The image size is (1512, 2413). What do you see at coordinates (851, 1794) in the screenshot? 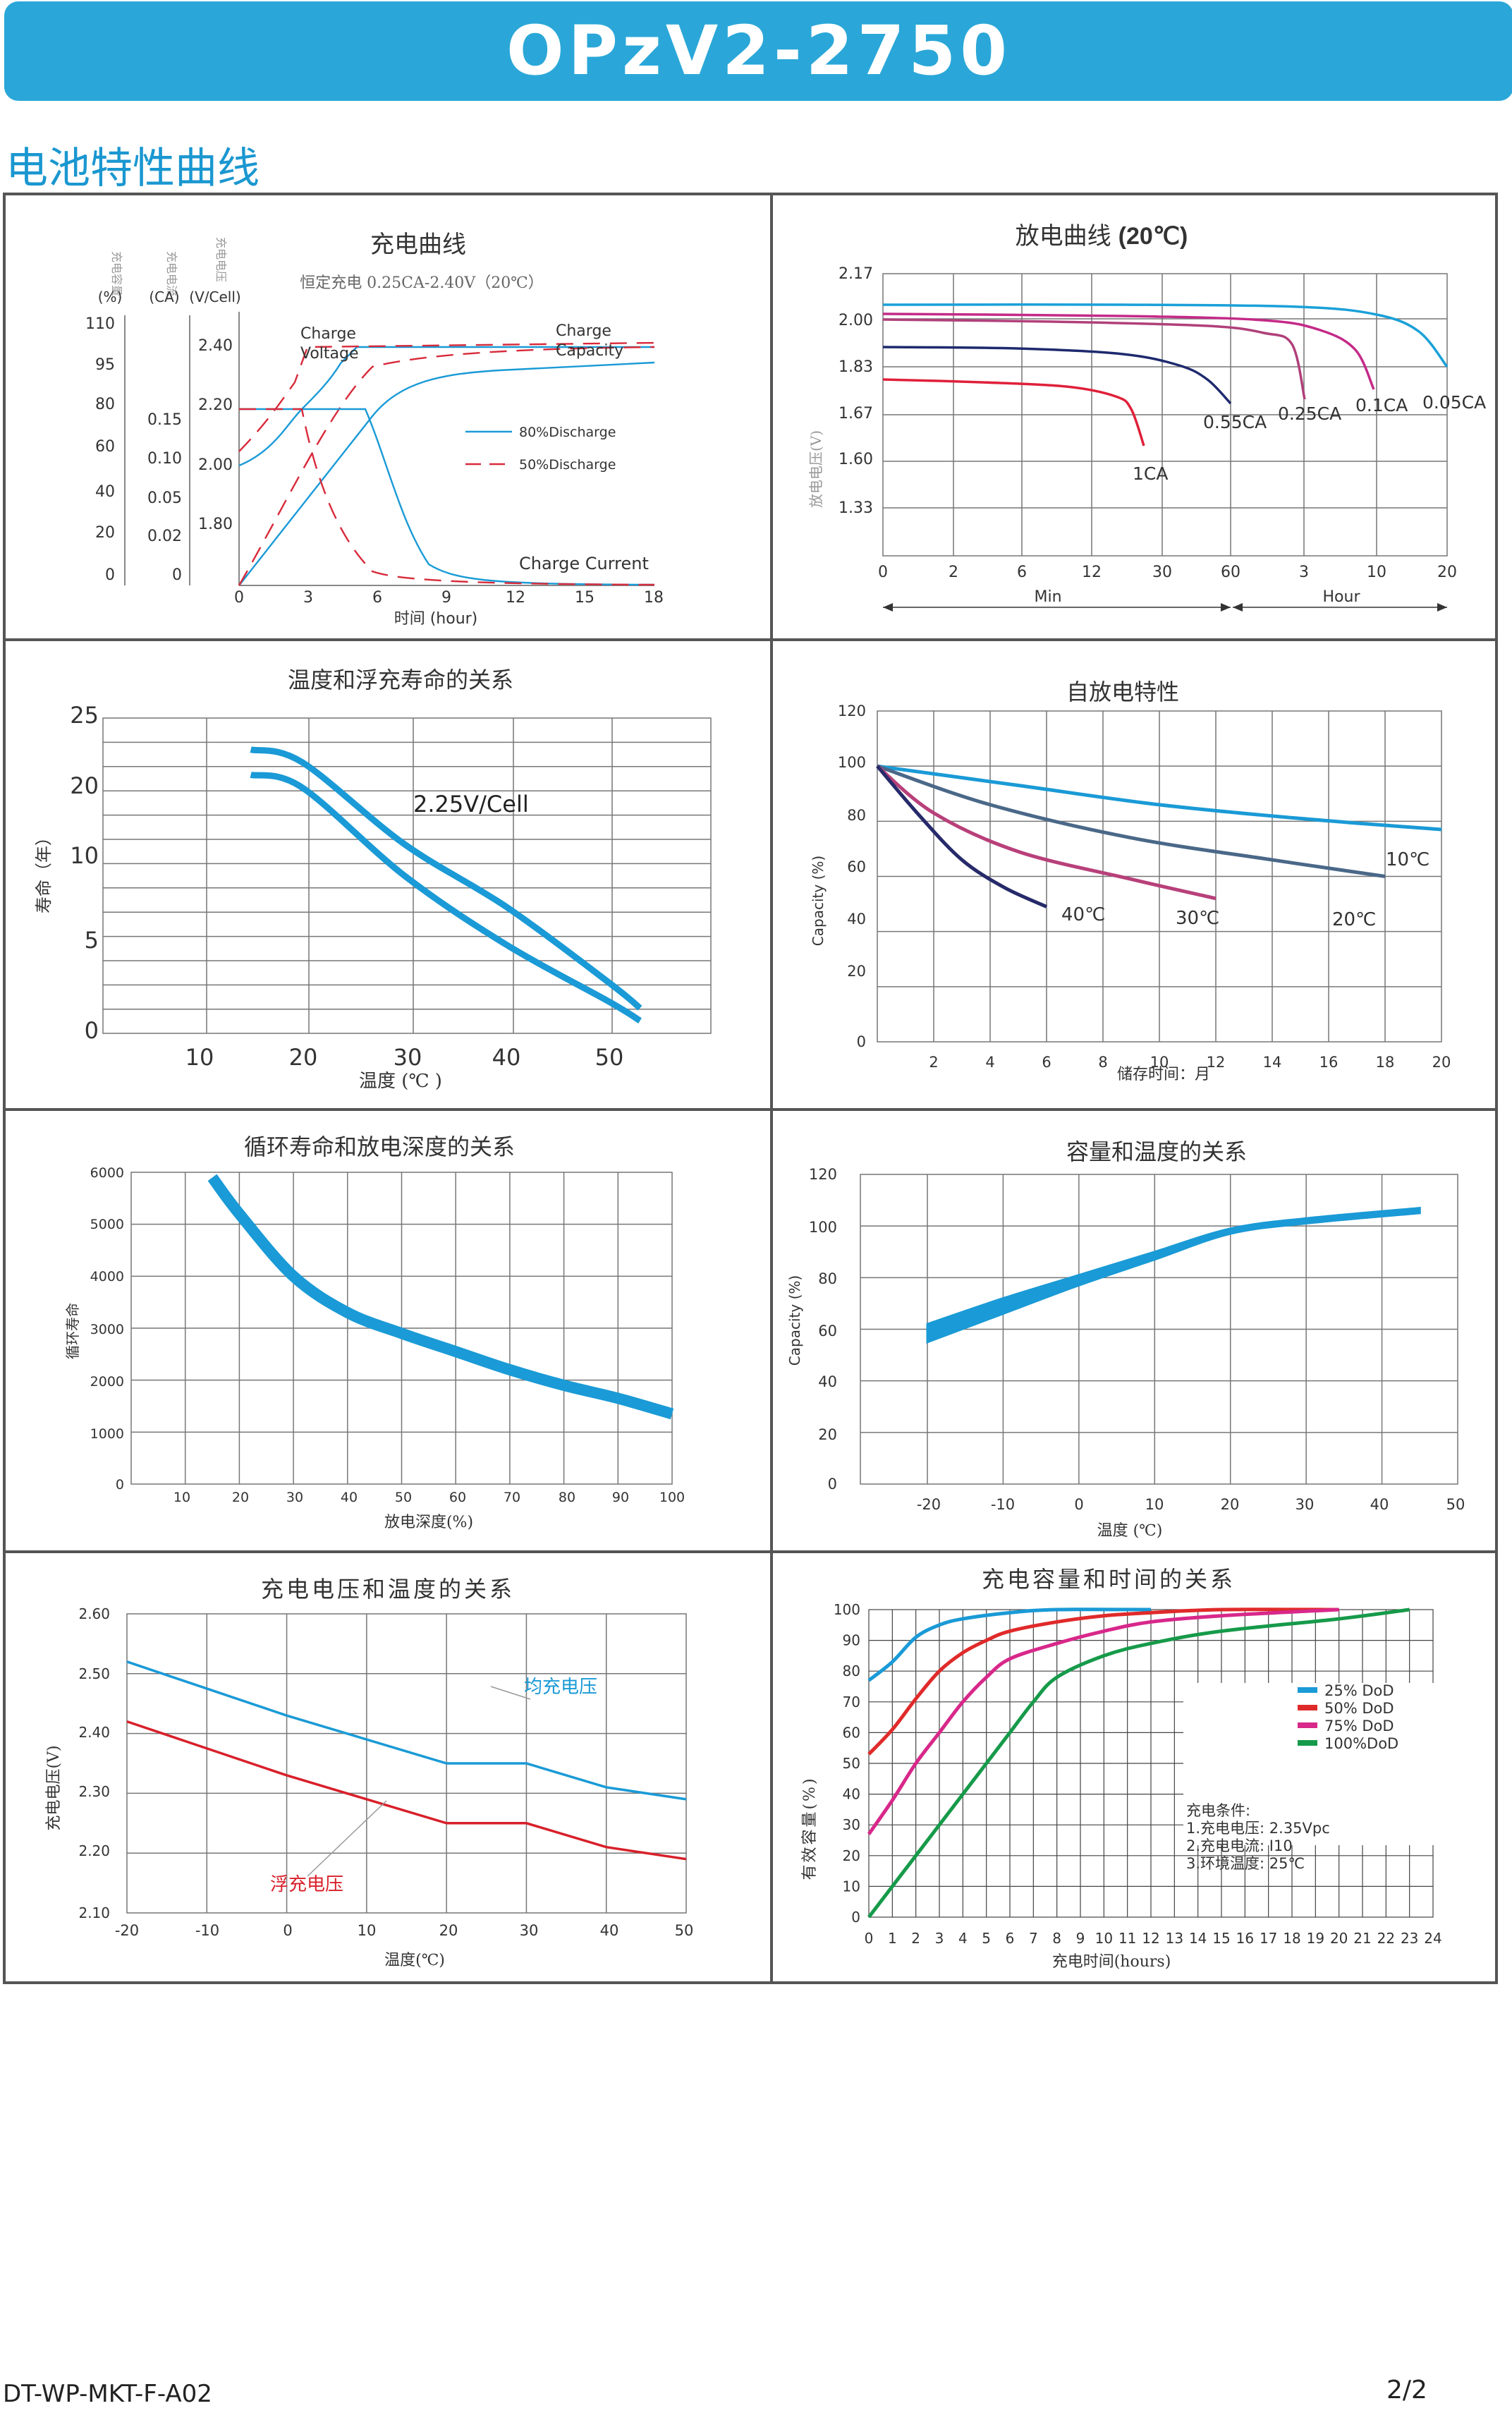
I see `y-tick: 40` at bounding box center [851, 1794].